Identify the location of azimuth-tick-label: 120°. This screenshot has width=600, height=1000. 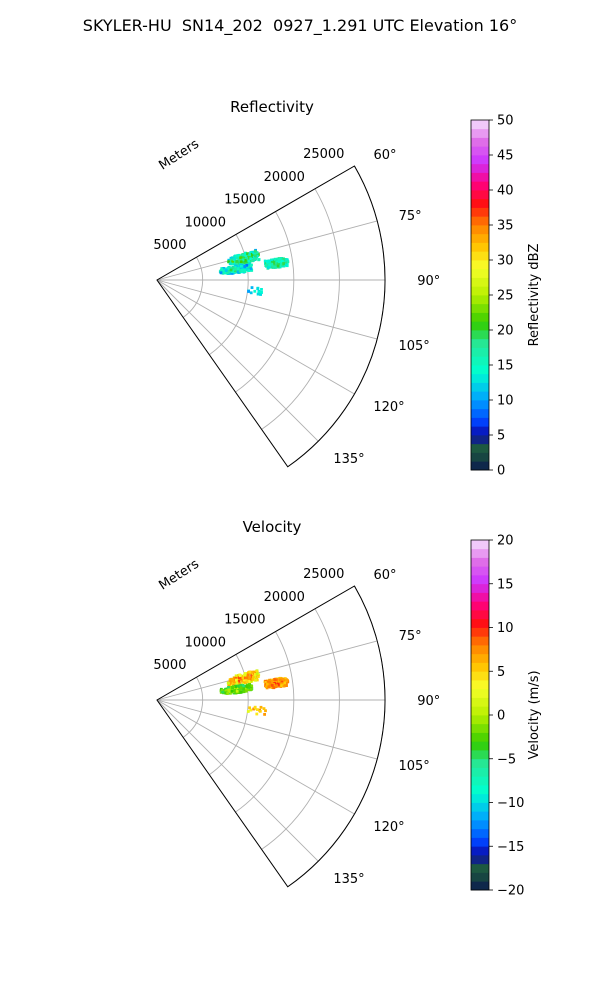
(388, 407).